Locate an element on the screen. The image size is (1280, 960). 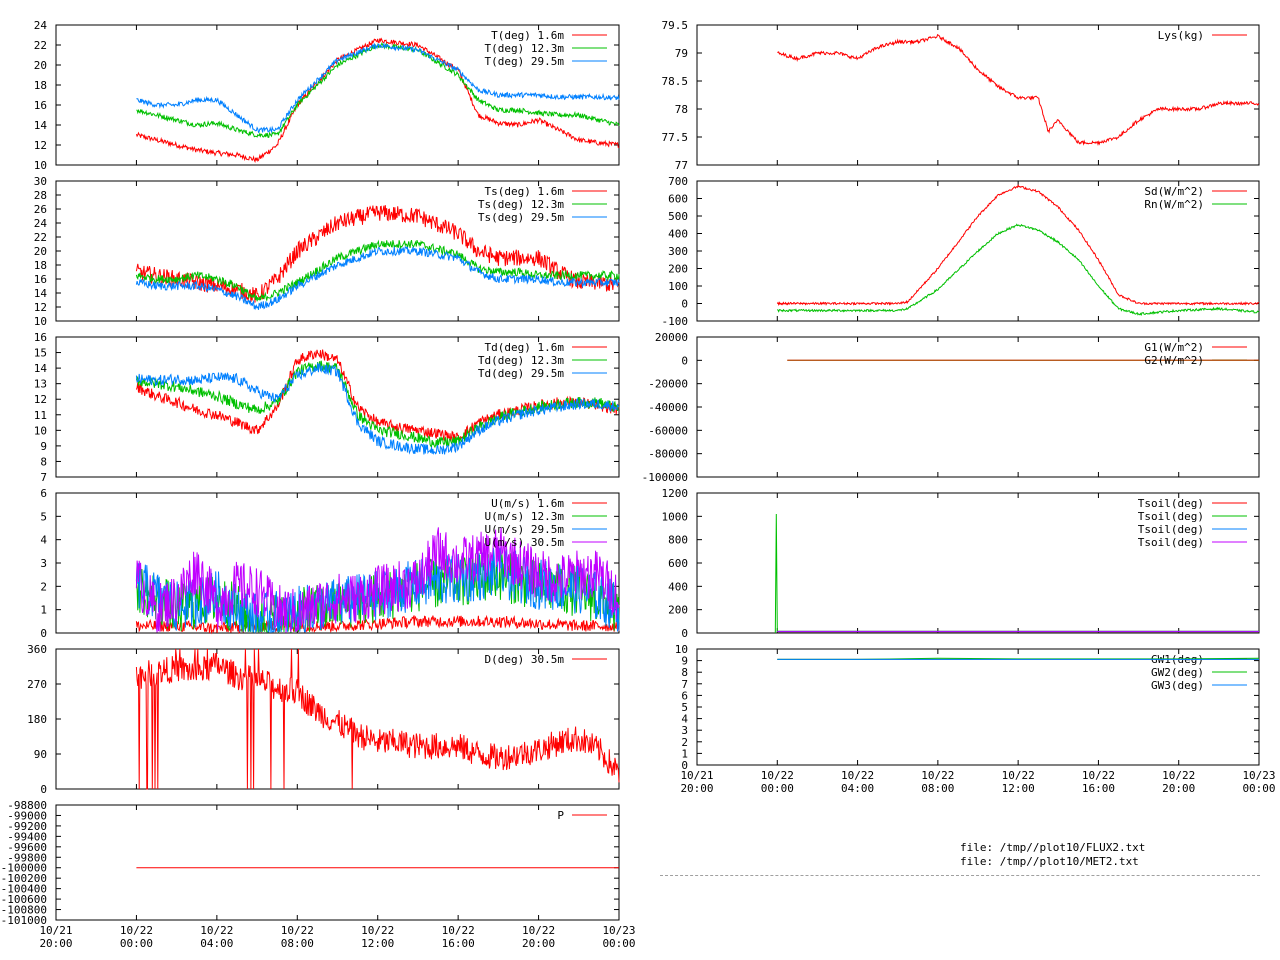
y-tick-label: 3 is located at coordinates (43, 563).